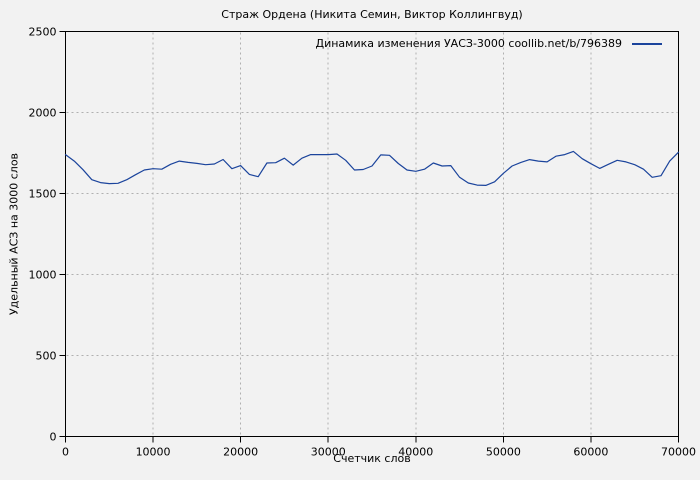  What do you see at coordinates (43, 275) in the screenshot?
I see `y-tick-label: 1000` at bounding box center [43, 275].